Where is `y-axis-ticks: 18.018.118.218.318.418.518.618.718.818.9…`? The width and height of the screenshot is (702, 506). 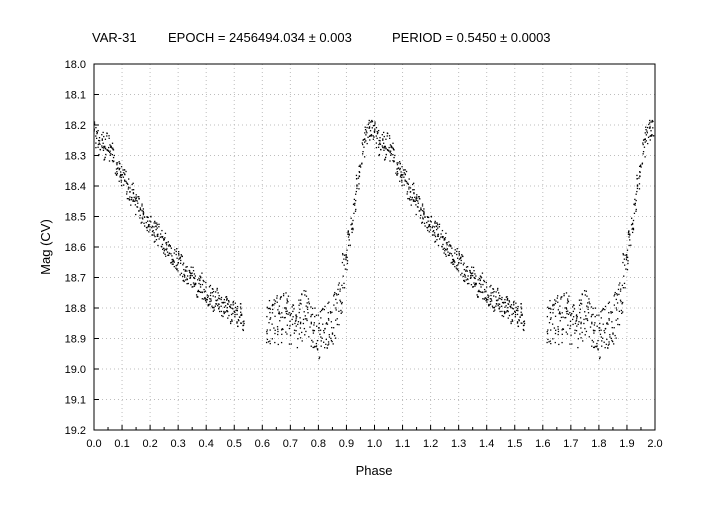
y-axis-ticks: 18.018.118.218.318.418.518.618.718.818.9… is located at coordinates (82, 248).